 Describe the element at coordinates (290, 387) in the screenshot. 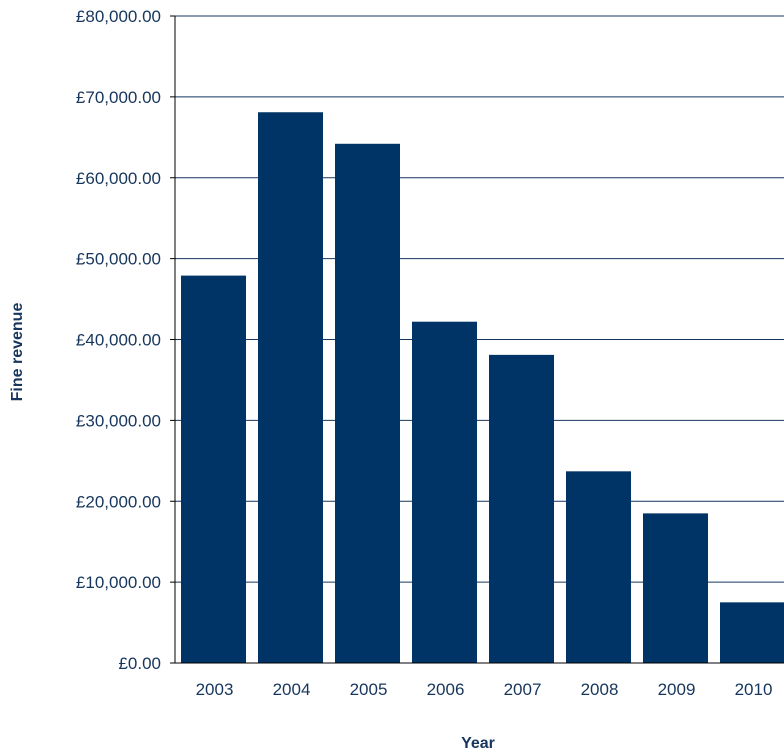

I see `bar-2004` at that location.